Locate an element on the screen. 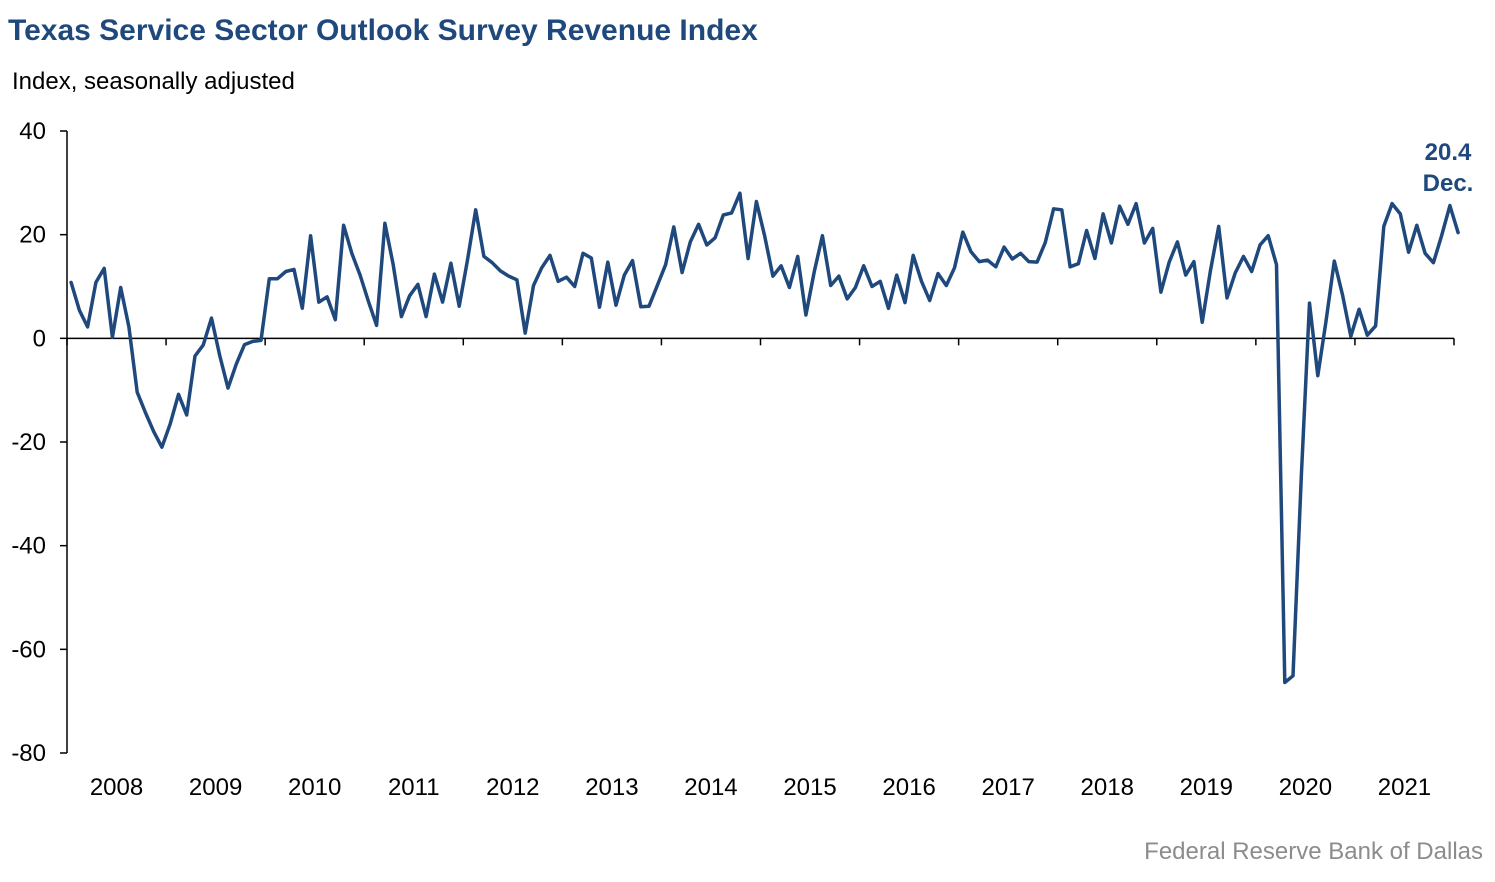 This screenshot has width=1495, height=882. last-month-label: Dec. is located at coordinates (1448, 183).